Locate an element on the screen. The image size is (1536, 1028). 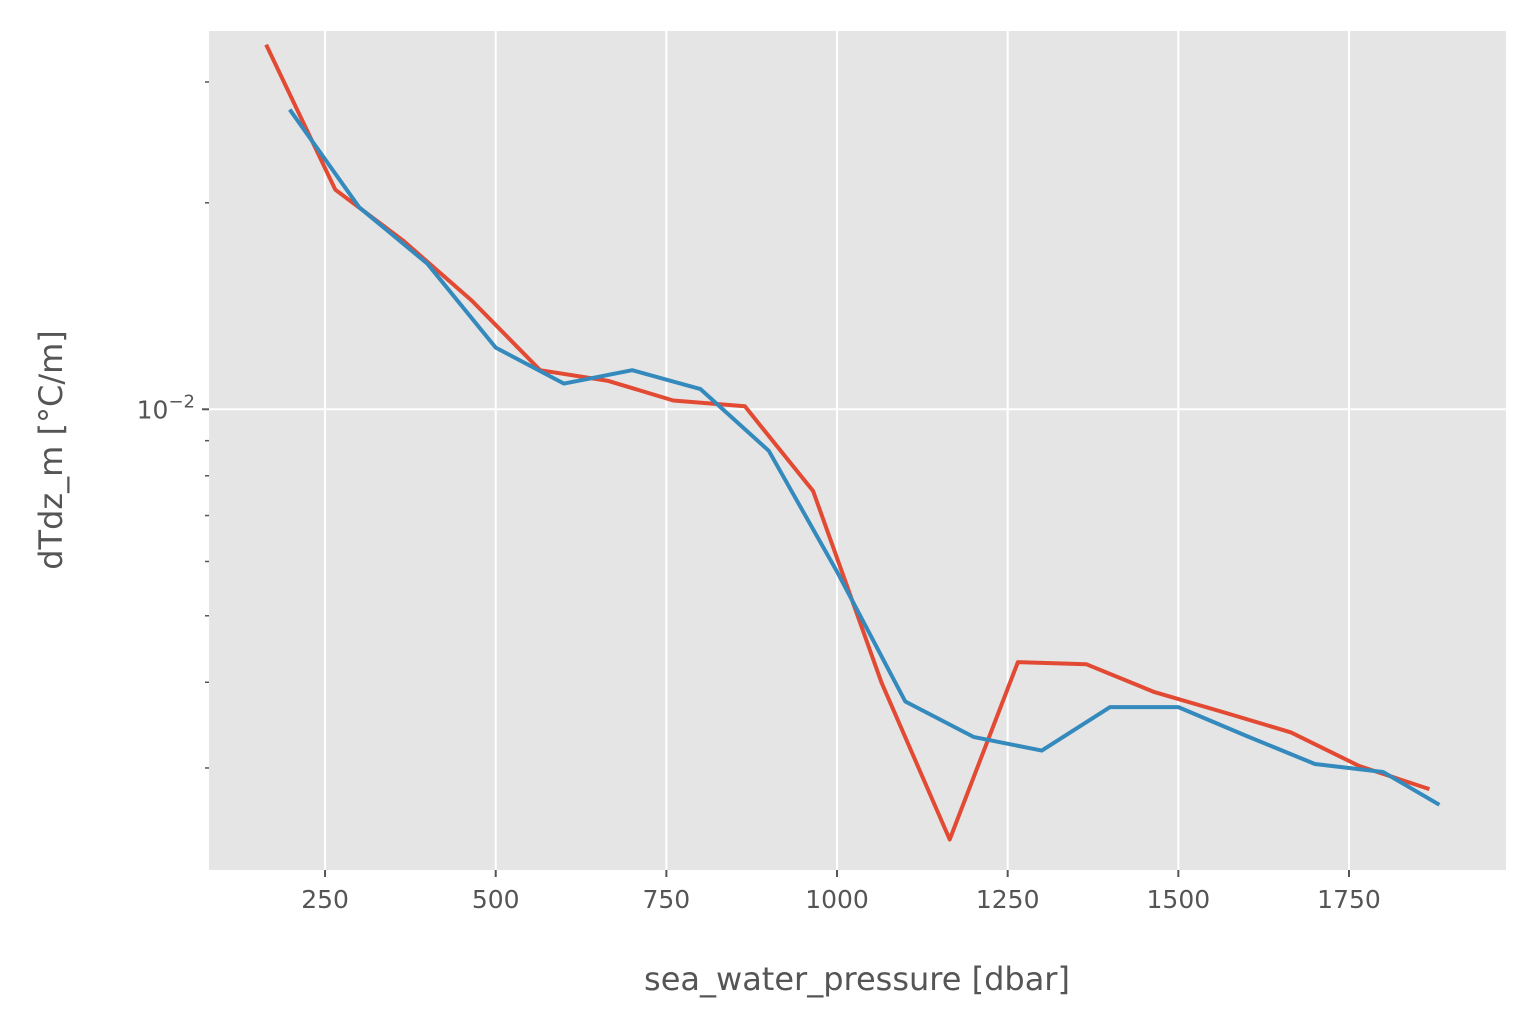
y-axis-label: dTdz_m [°C/m] is located at coordinates (51, 450).